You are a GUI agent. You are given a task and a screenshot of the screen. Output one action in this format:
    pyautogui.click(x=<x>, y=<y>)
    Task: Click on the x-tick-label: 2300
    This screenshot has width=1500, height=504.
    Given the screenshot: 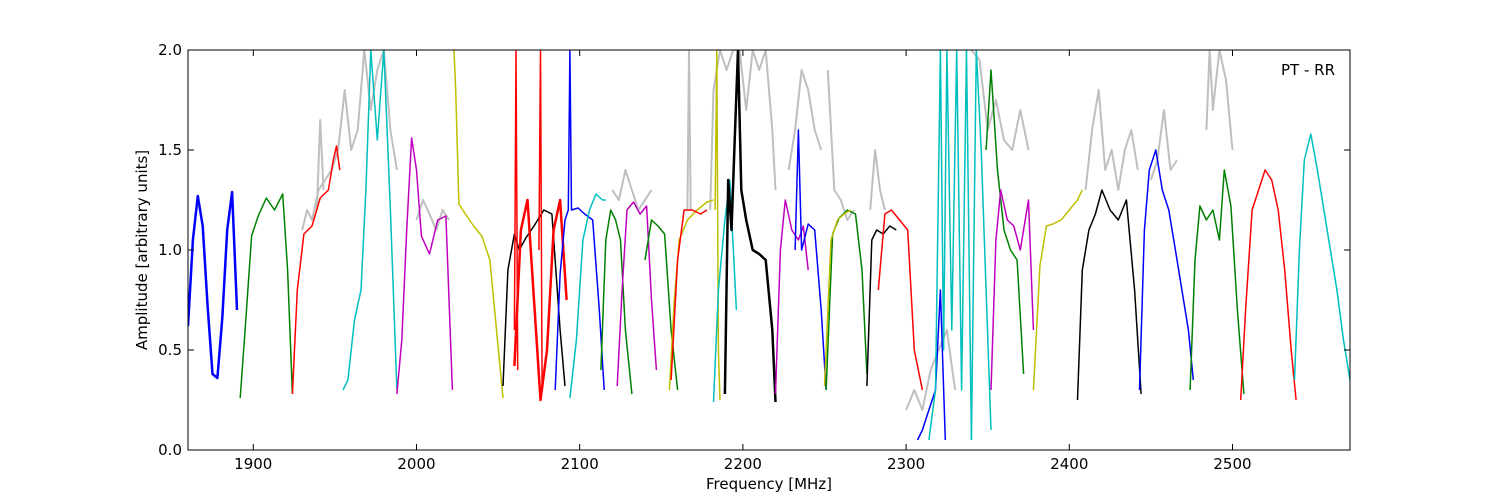 What is the action you would take?
    pyautogui.click(x=906, y=464)
    